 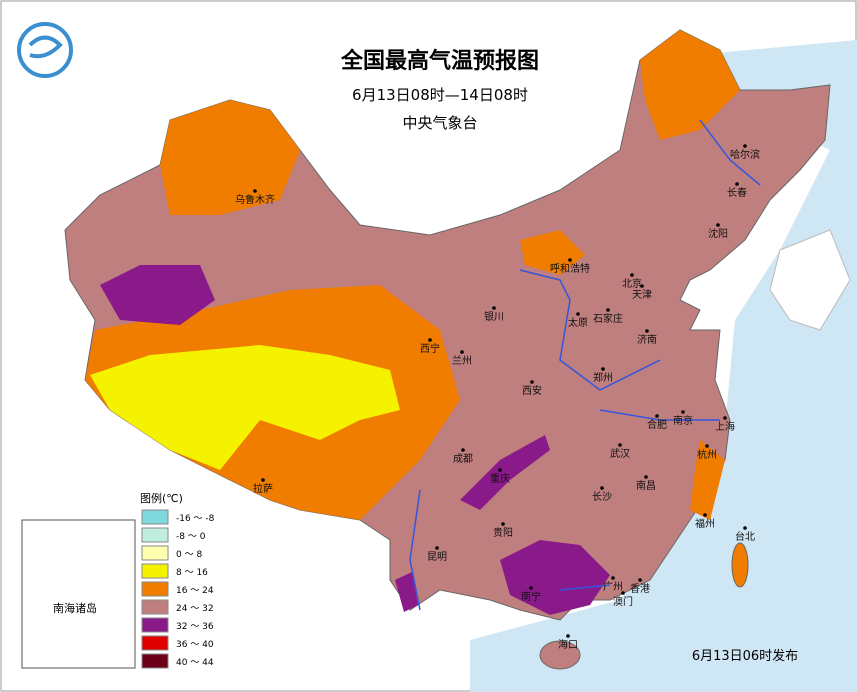 What do you see at coordinates (503, 532) in the screenshot?
I see `city-label: 贵阳` at bounding box center [503, 532].